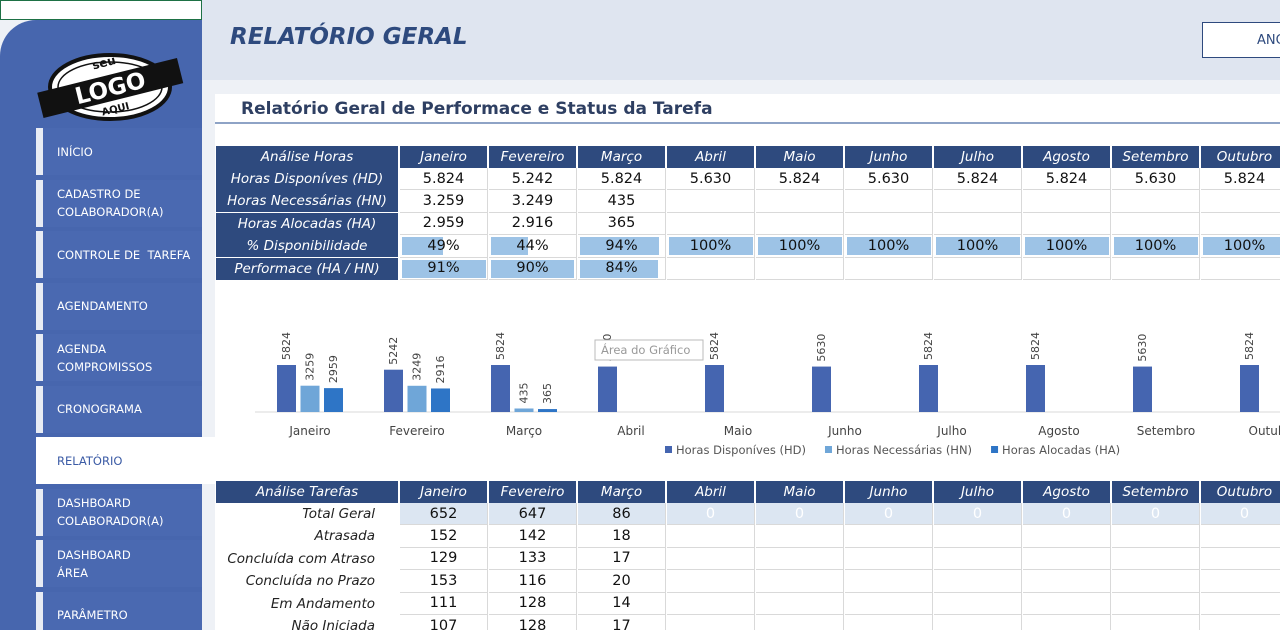 Image resolution: width=1280 pixels, height=630 pixels. What do you see at coordinates (444, 559) in the screenshot?
I see `table-cell: 129` at bounding box center [444, 559].